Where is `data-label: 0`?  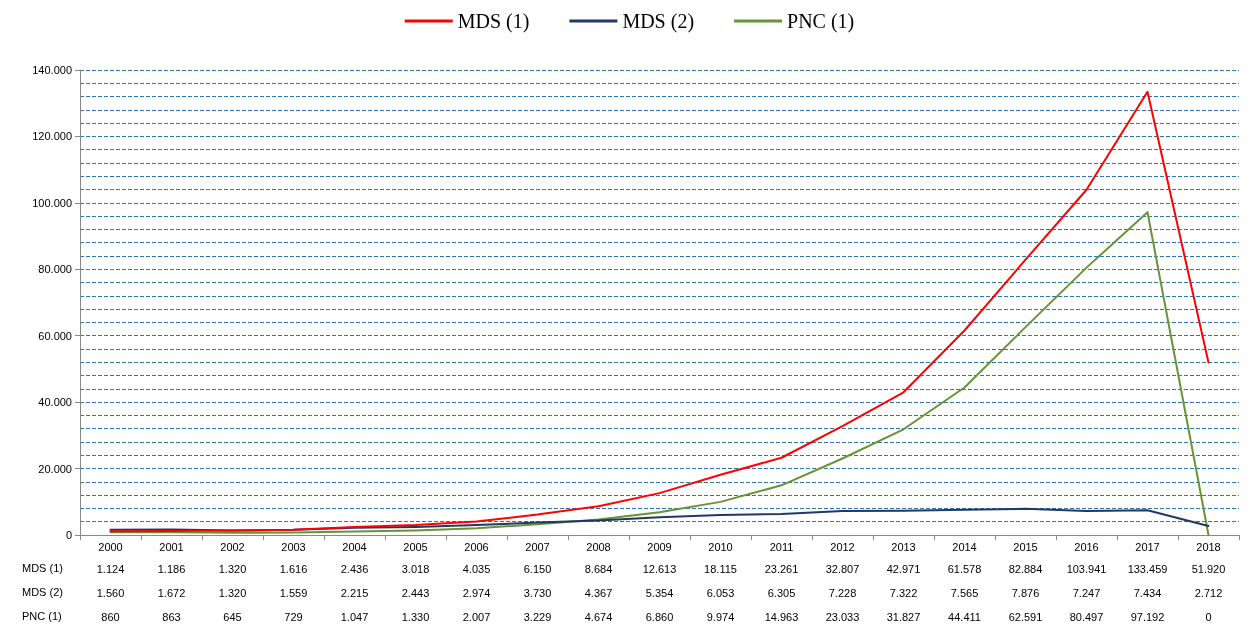
data-label: 0 is located at coordinates (1208, 617).